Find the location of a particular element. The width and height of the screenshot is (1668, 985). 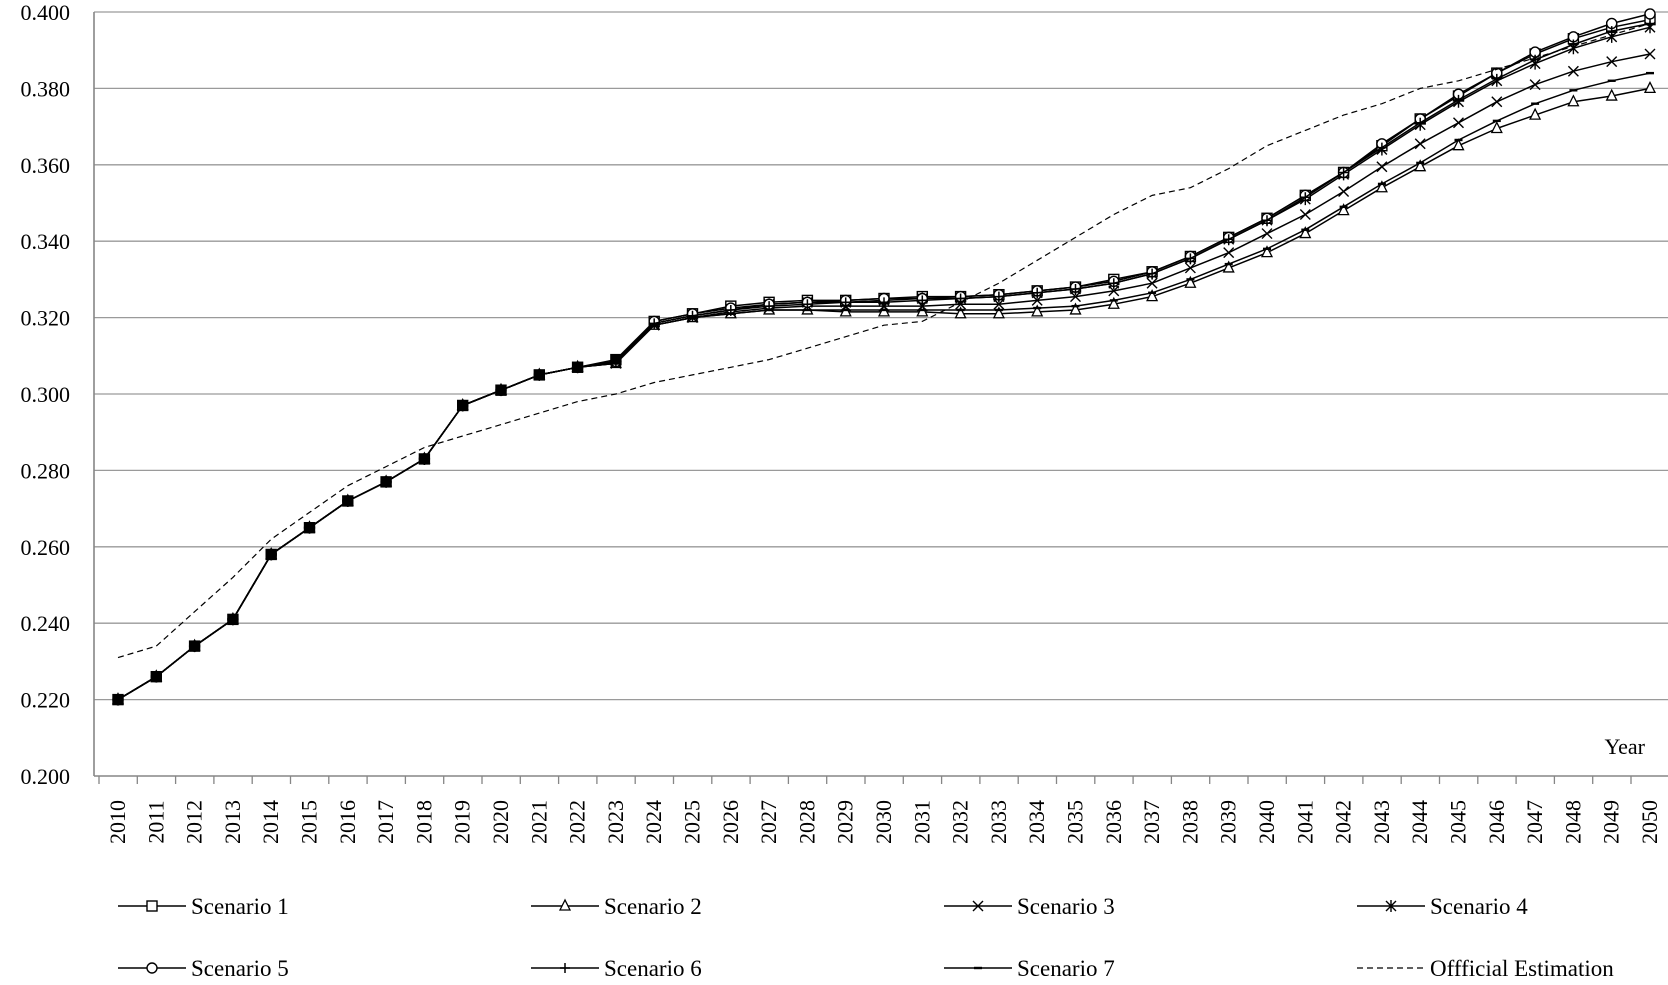

x-tick-label: 2050 is located at coordinates (1649, 822).